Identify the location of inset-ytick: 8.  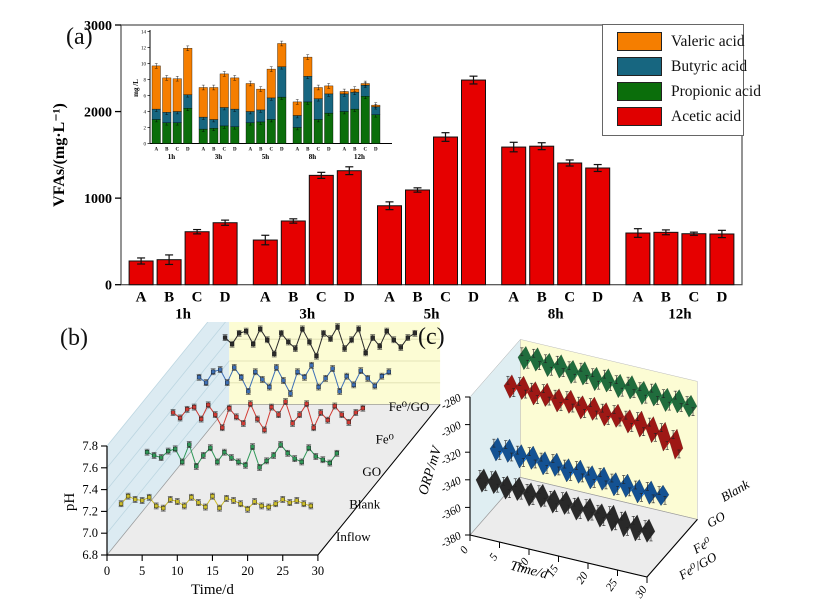
(145, 80).